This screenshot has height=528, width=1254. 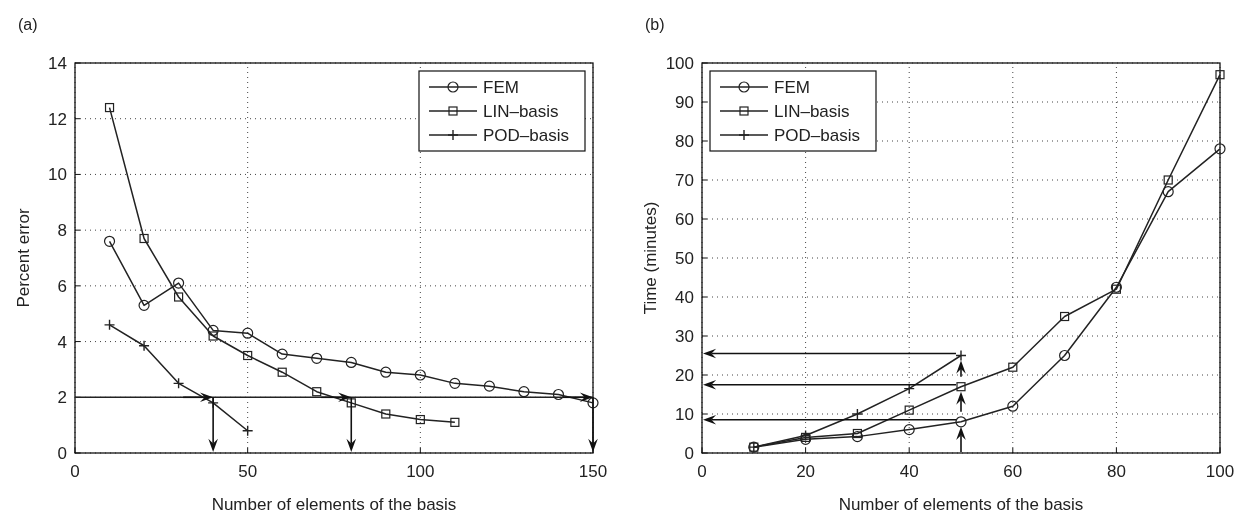 What do you see at coordinates (684, 336) in the screenshot?
I see `y-tick-label: 30` at bounding box center [684, 336].